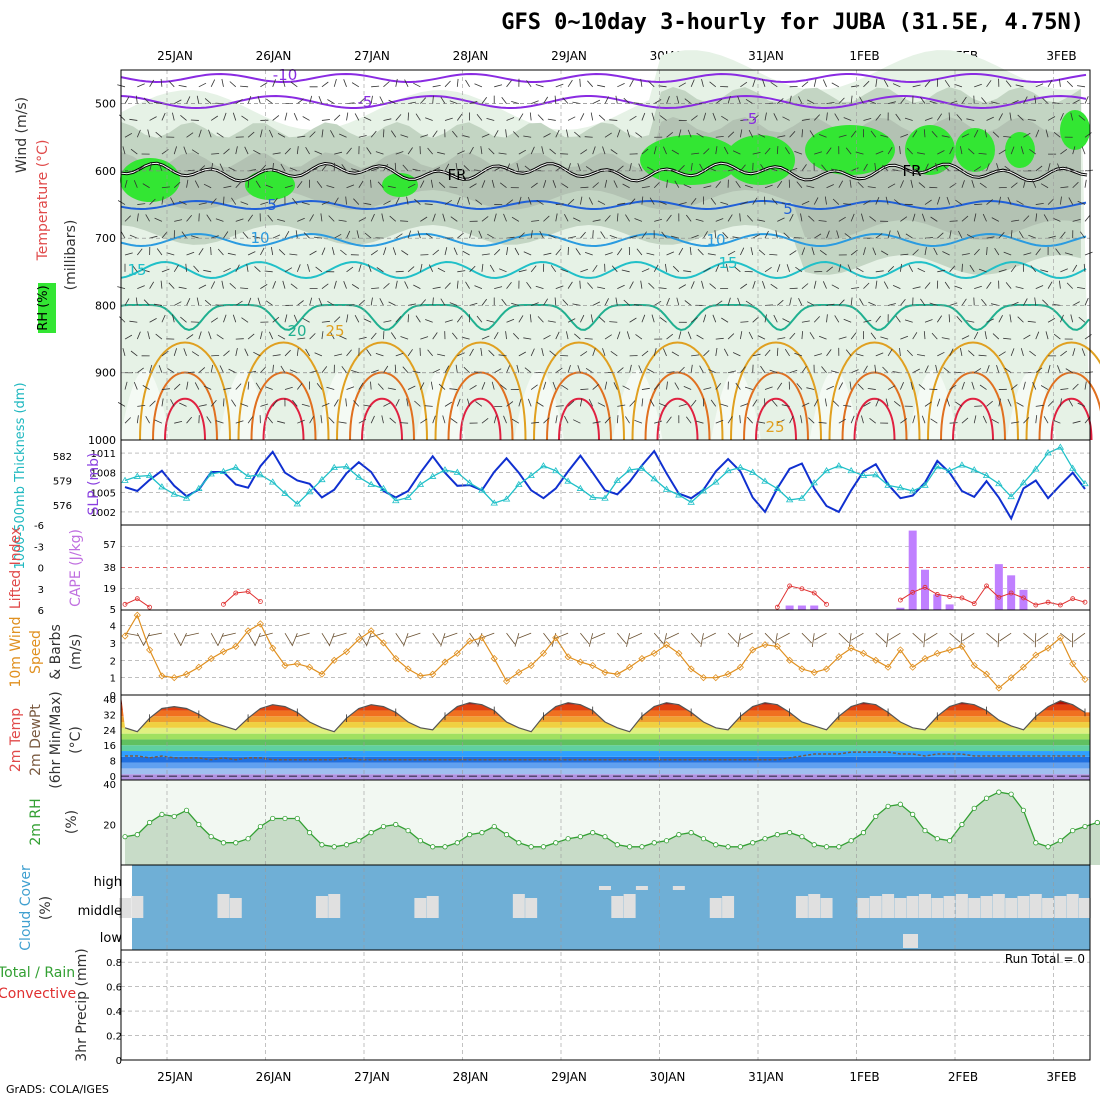 The width and height of the screenshot is (1100, 1100). I want to click on contour-label-11: 25, so click(774, 427).